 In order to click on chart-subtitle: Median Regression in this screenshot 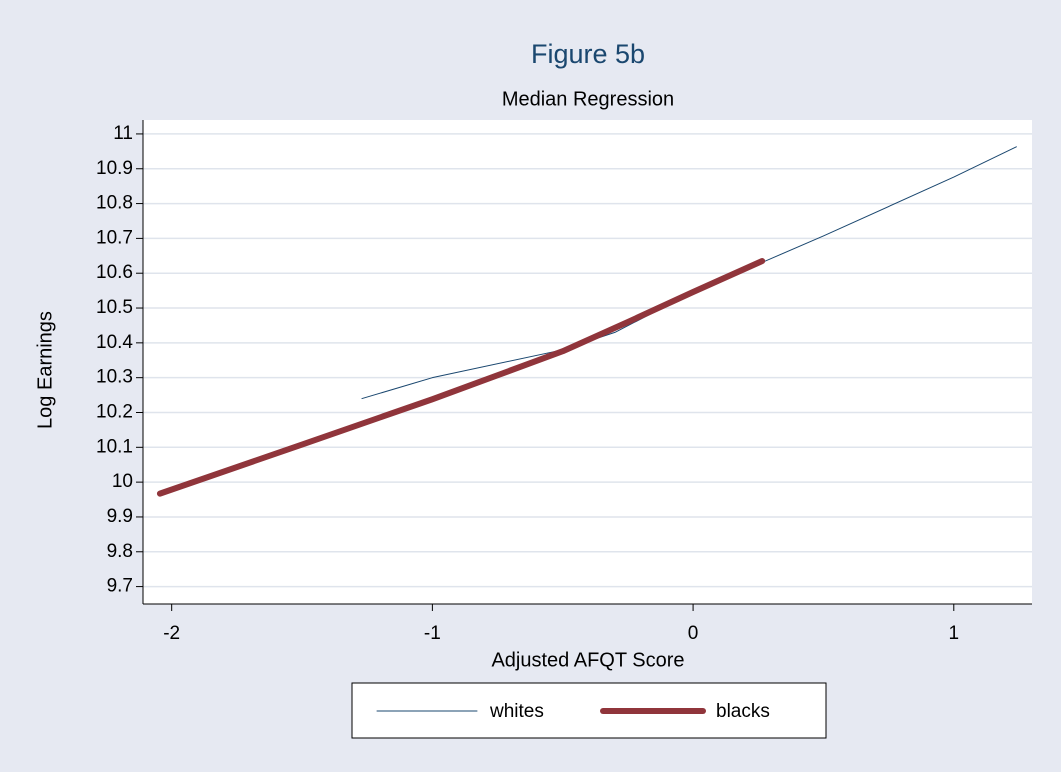, I will do `click(588, 99)`.